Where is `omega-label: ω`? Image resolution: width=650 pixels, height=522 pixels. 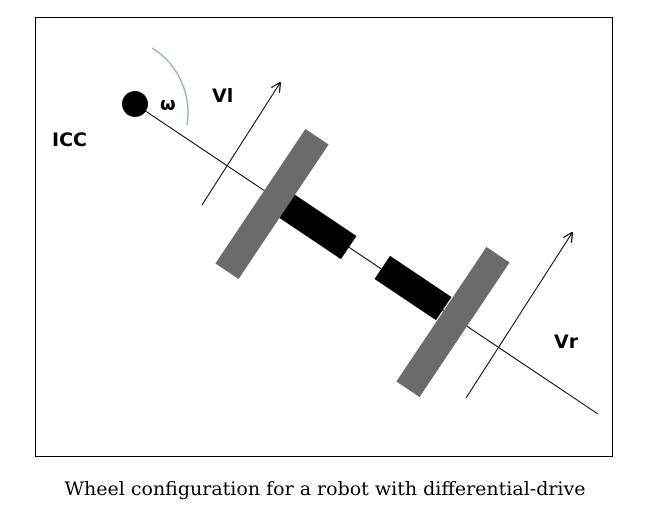 omega-label: ω is located at coordinates (168, 104).